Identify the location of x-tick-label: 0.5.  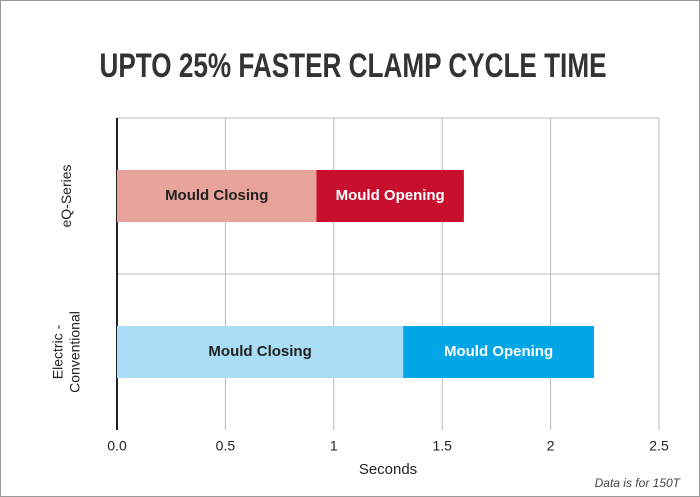
(226, 446).